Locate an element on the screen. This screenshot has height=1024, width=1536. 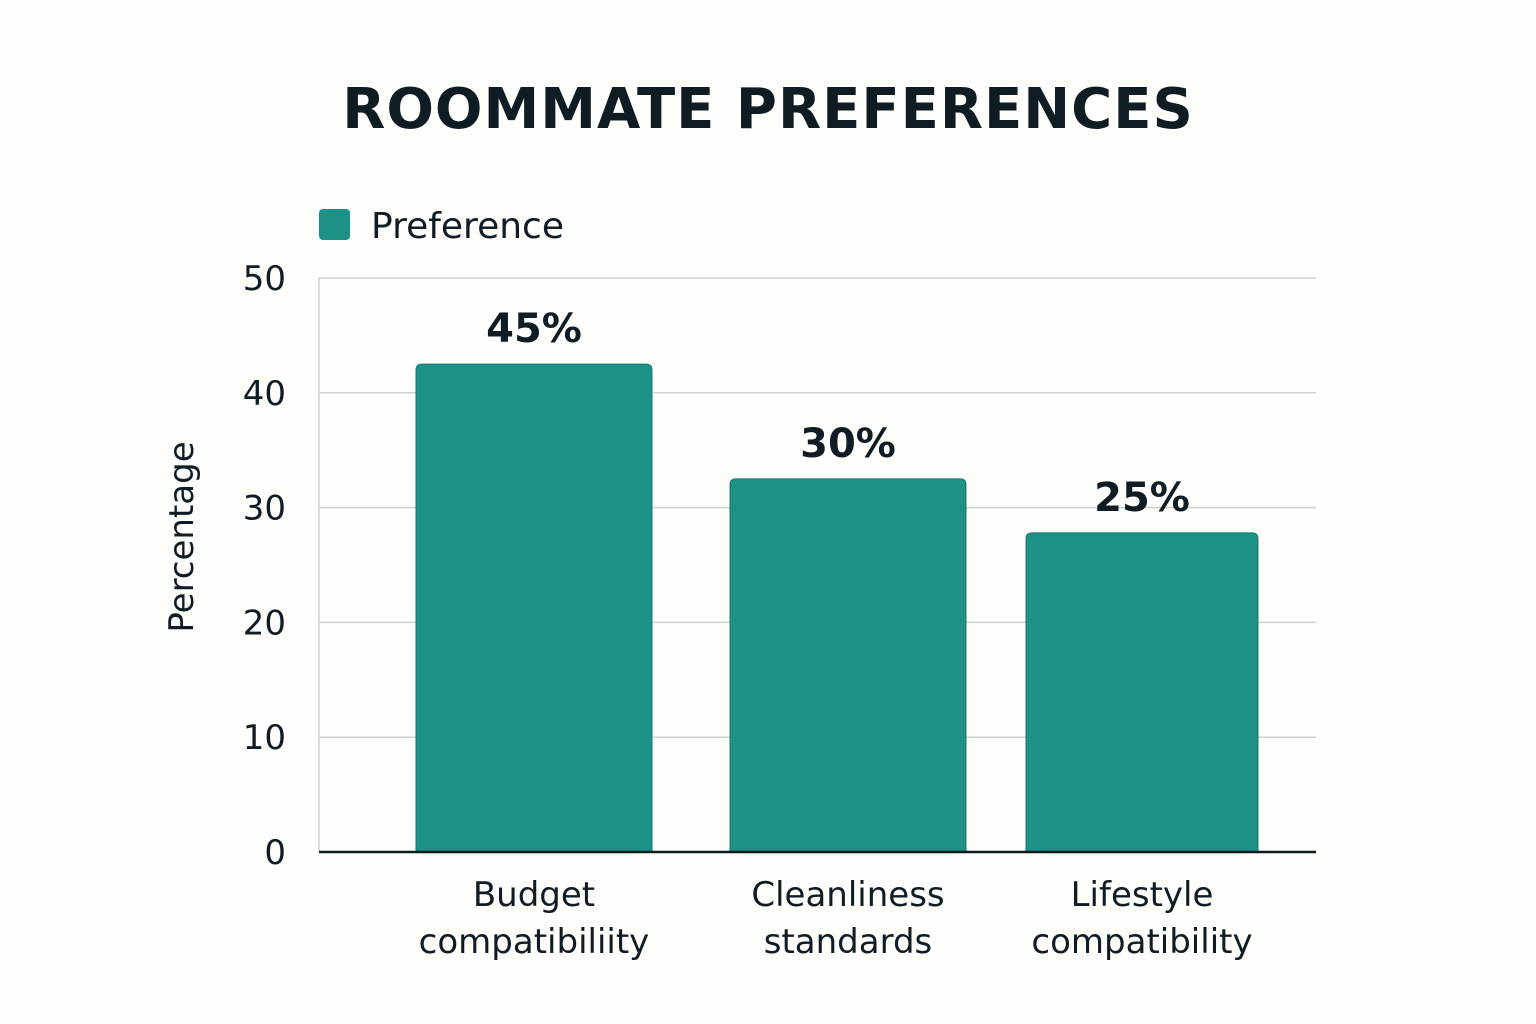
x-category-label-2-line-2: standards is located at coordinates (848, 942).